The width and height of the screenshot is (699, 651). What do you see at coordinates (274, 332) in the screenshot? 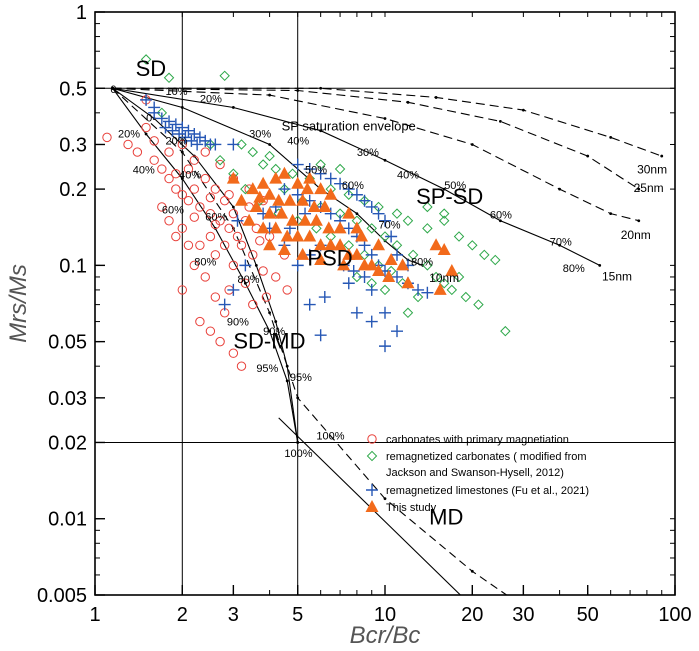
I see `mixing-curve-label: 90%` at bounding box center [274, 332].